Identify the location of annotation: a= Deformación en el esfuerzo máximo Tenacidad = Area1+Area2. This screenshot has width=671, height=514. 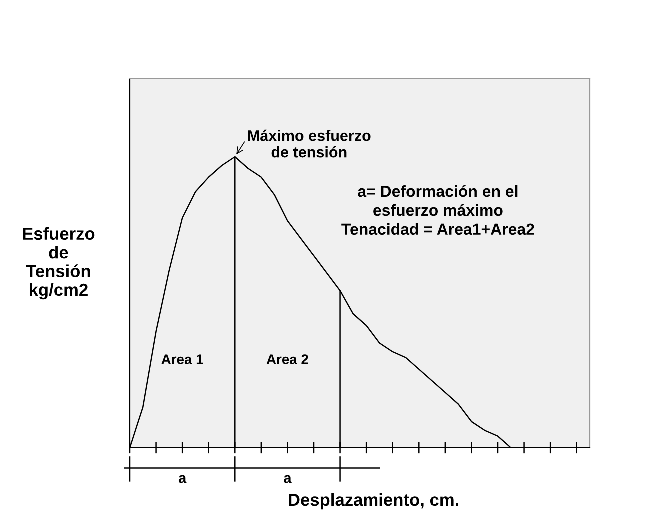
(438, 210).